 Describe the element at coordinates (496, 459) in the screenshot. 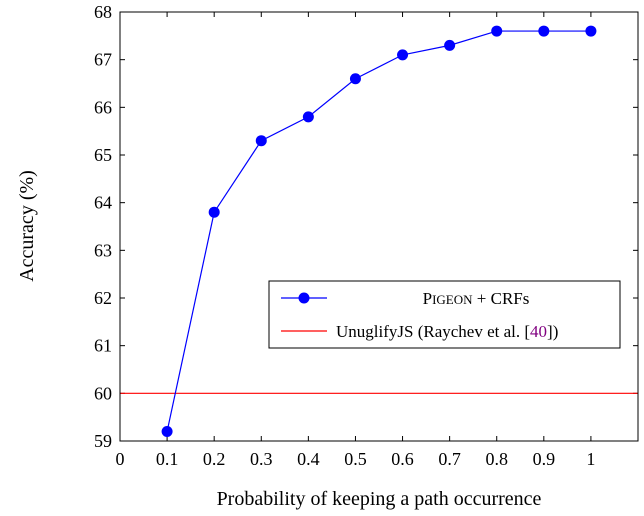

I see `x-tick-label: 0.8` at that location.